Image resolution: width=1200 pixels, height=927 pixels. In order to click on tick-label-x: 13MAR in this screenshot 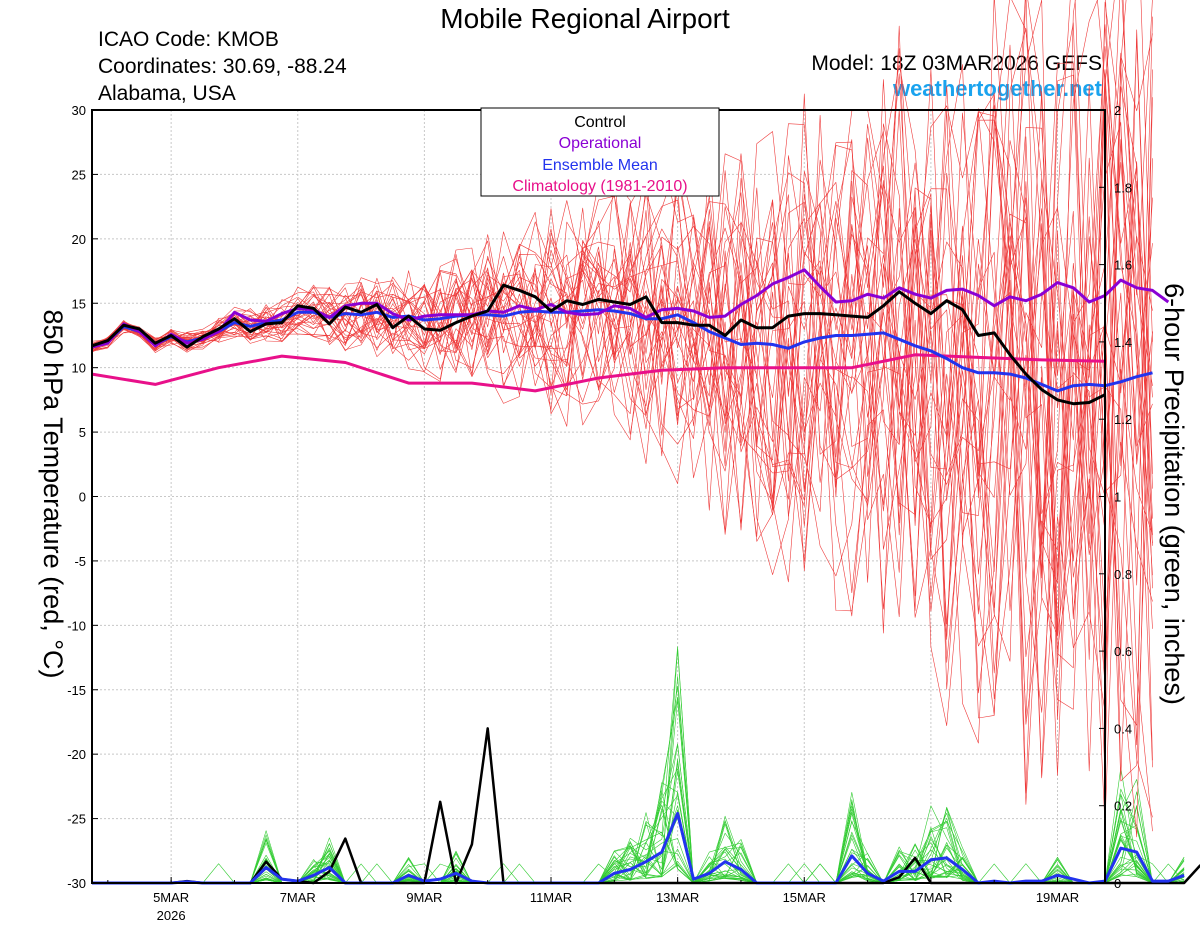, I will do `click(677, 897)`.